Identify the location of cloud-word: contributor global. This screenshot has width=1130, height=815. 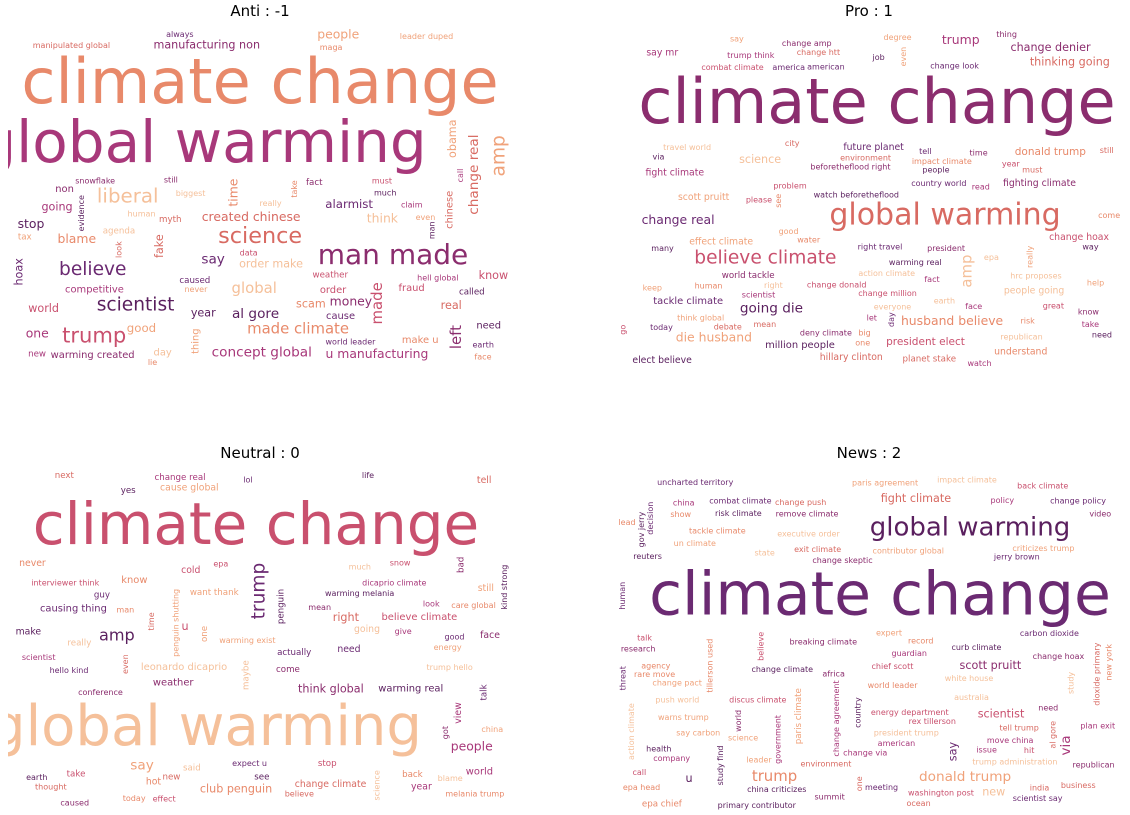
(908, 551).